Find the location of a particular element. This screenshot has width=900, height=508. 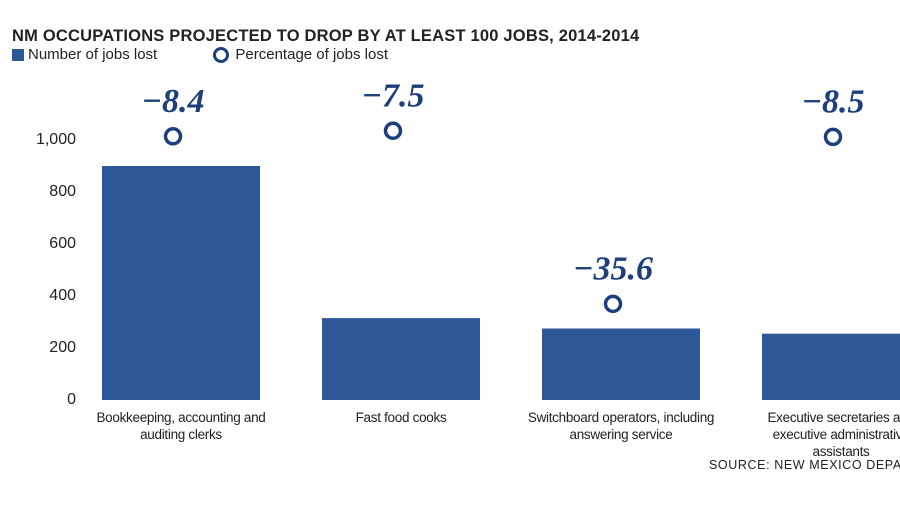

percent-label: −8.5 is located at coordinates (832, 102).